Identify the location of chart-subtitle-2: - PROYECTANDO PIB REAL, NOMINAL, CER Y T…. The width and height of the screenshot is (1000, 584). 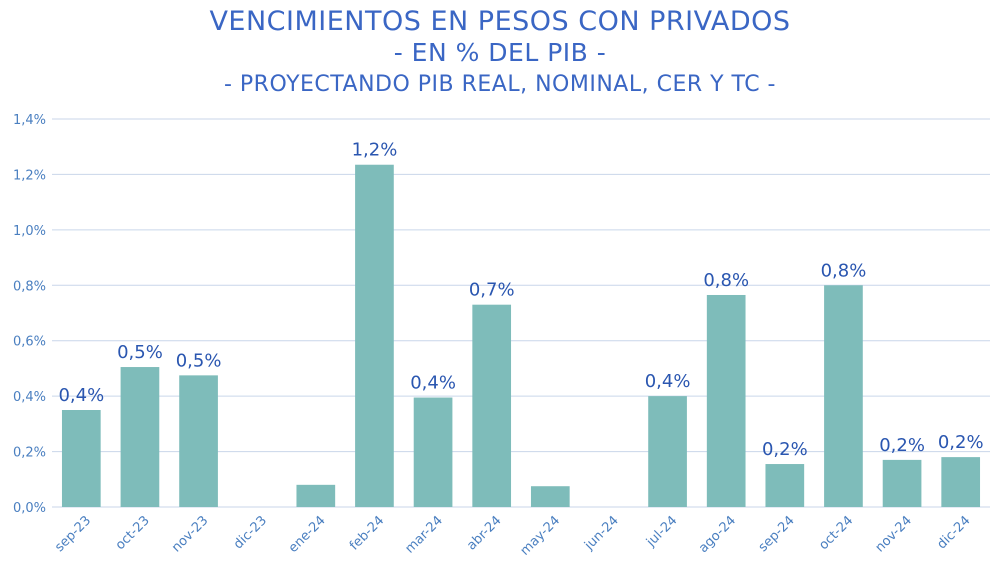
(499, 84).